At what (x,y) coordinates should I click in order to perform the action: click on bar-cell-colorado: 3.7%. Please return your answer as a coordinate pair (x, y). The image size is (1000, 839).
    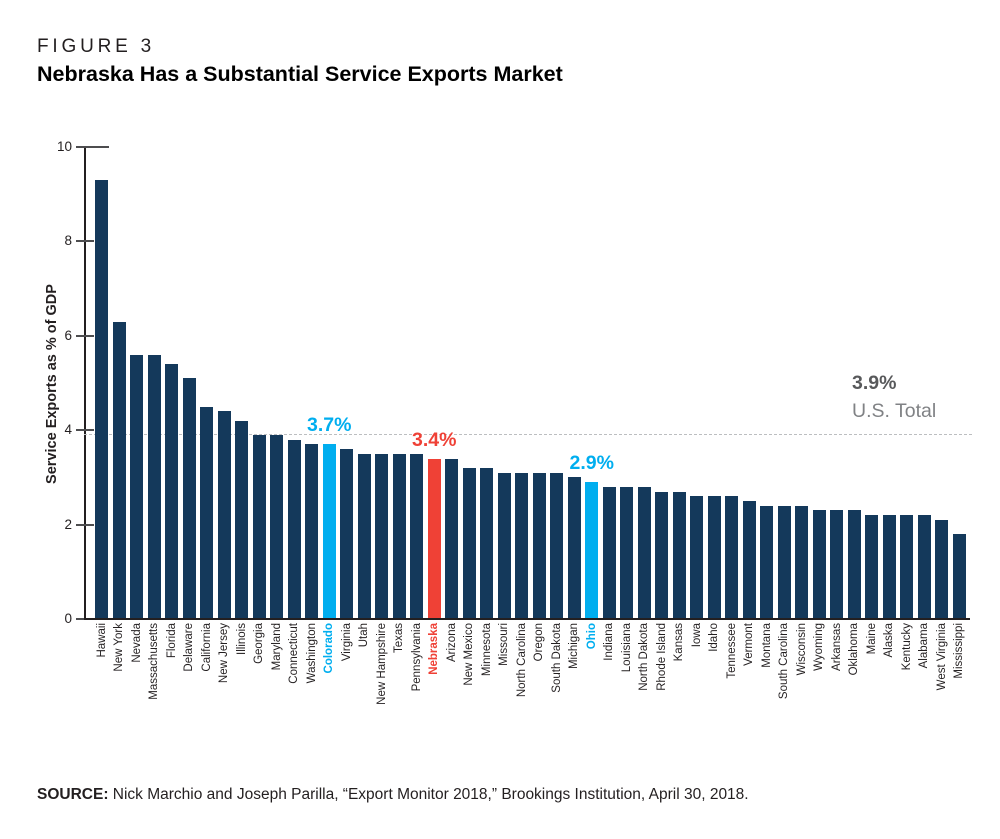
    Looking at the image, I should click on (329, 383).